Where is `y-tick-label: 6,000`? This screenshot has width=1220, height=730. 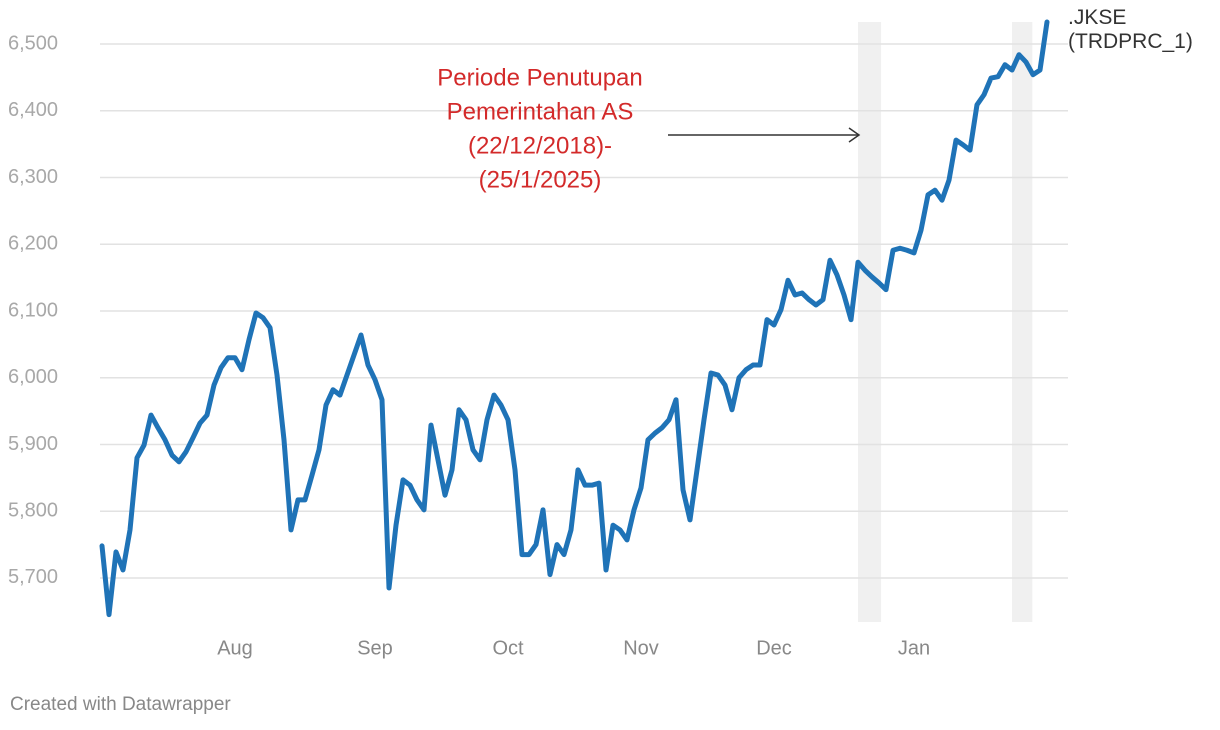
y-tick-label: 6,000 is located at coordinates (33, 377).